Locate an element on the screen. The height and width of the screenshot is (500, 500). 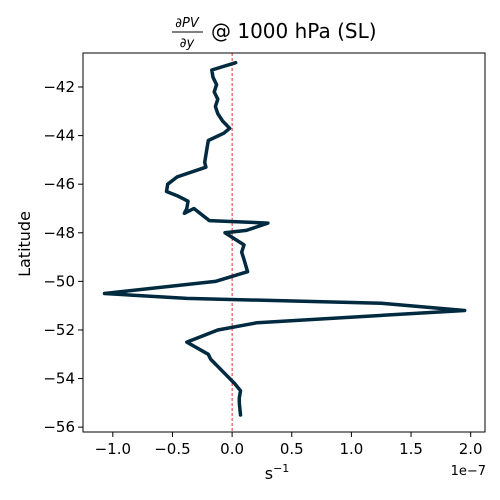
y-tick-label: −50 is located at coordinates (59, 281).